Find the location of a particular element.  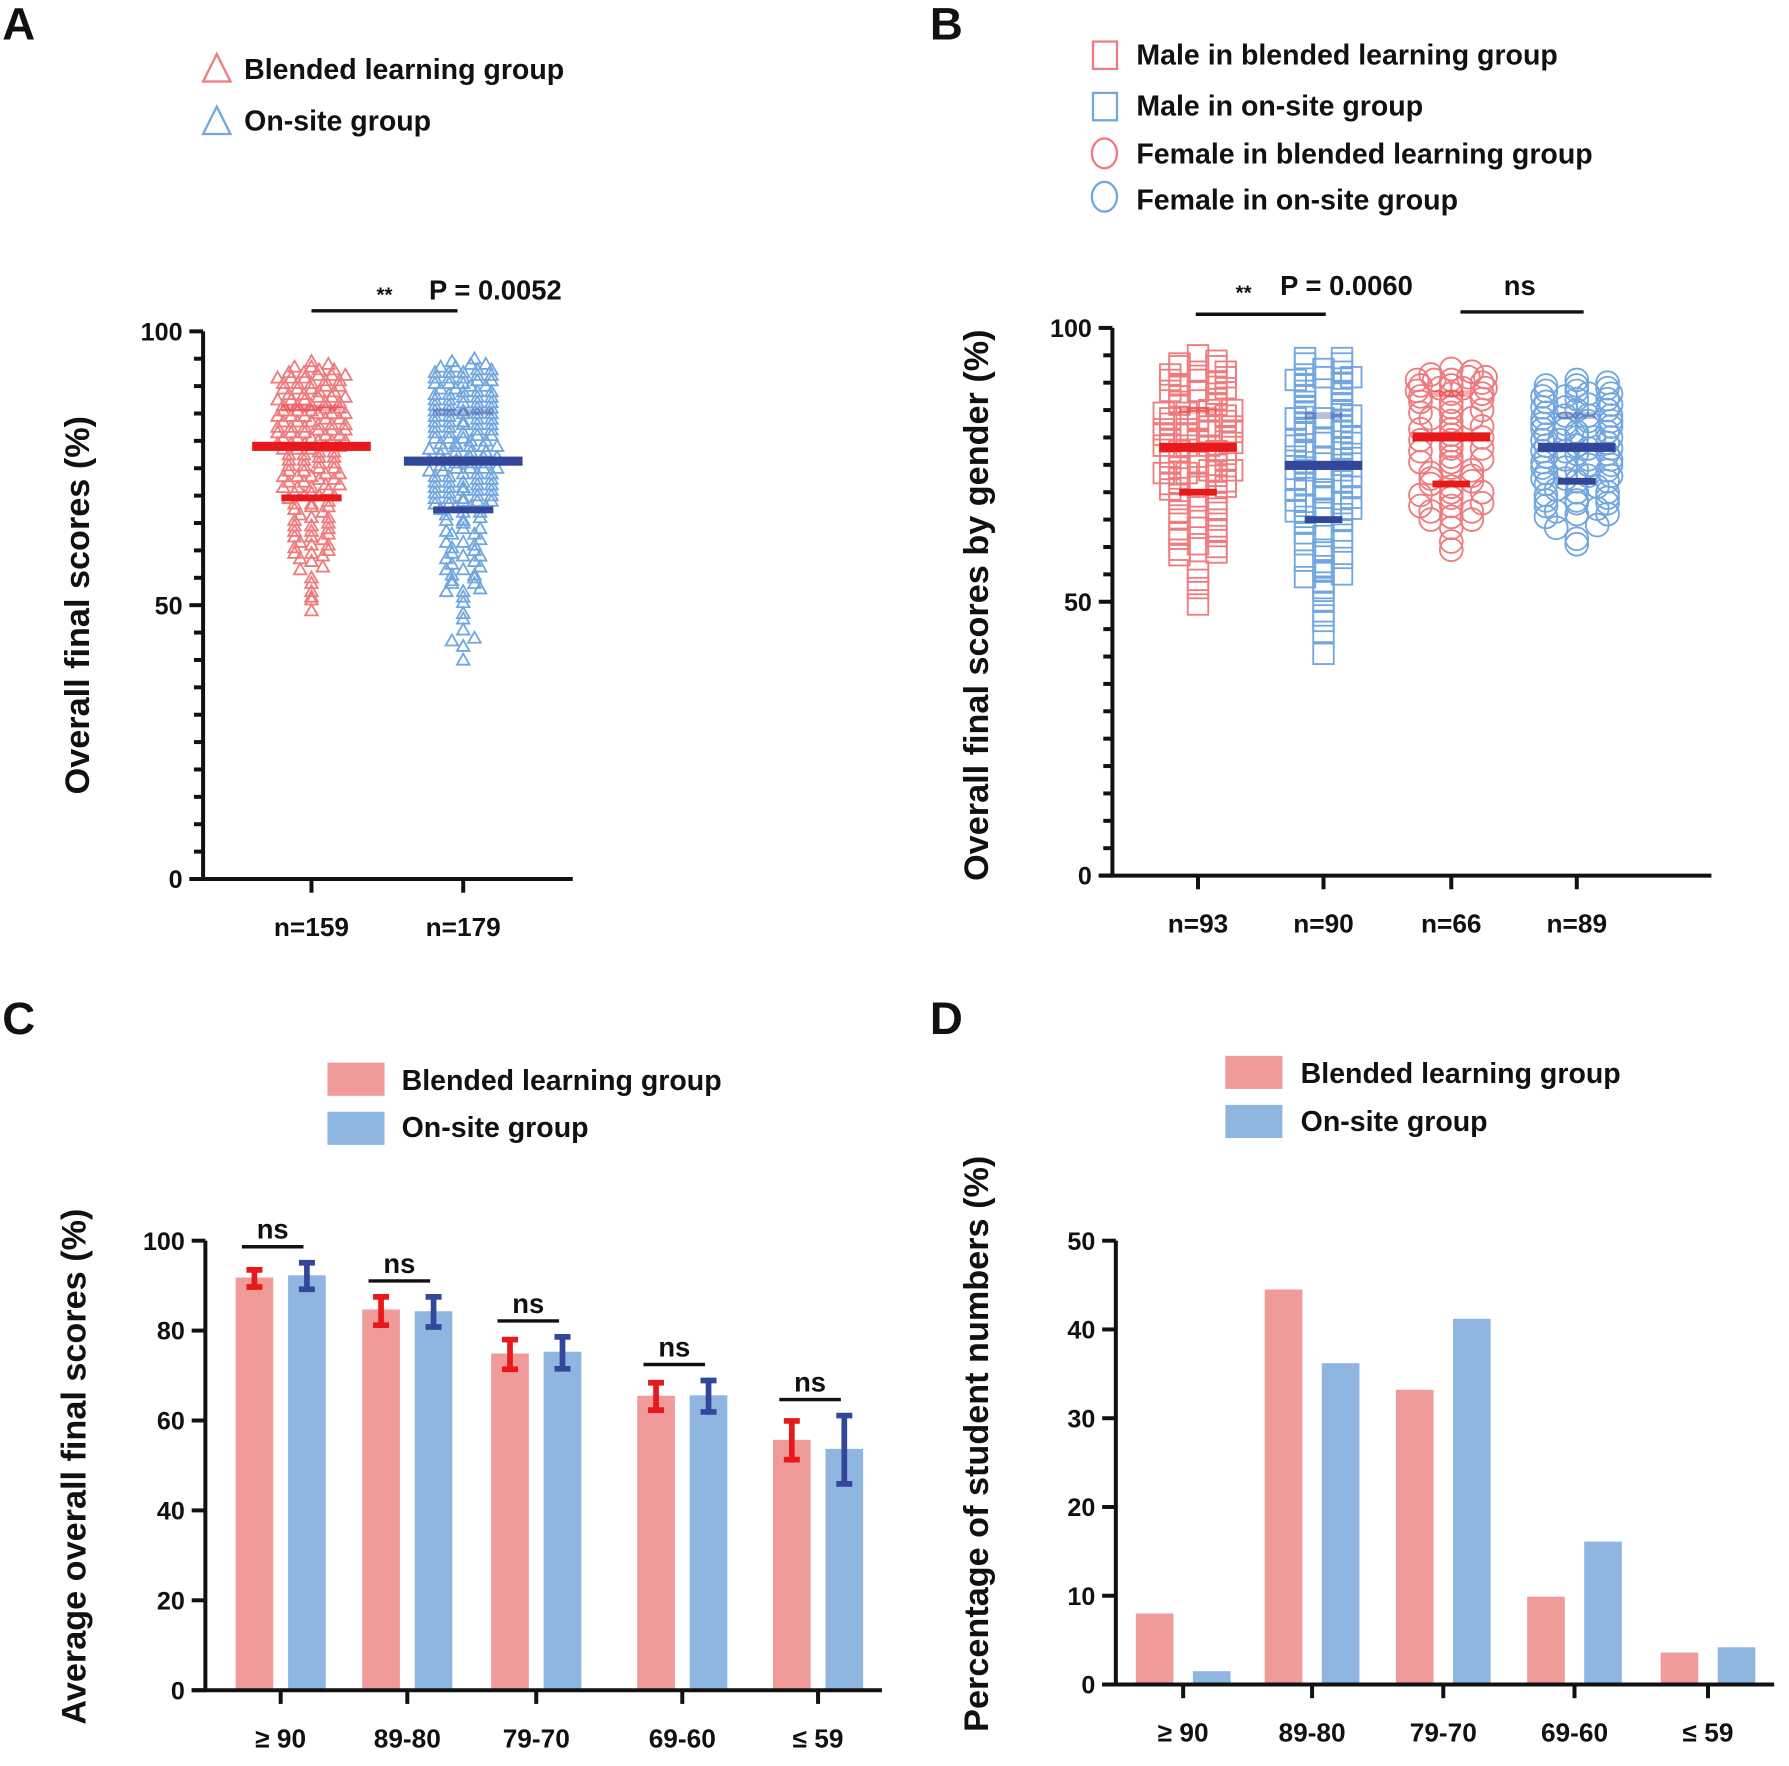

legend-item-female-blended: Female in blended learning group is located at coordinates (1341, 154).